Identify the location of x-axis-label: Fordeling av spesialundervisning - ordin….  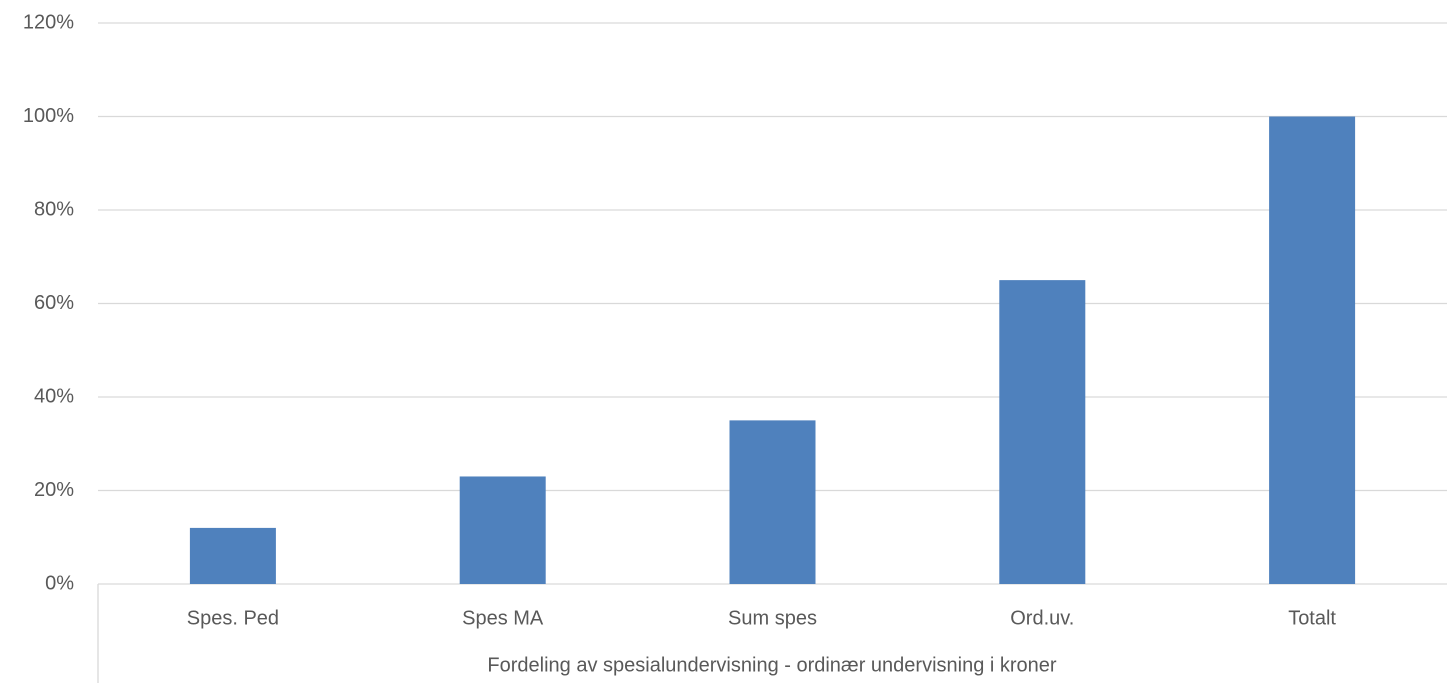
(772, 665).